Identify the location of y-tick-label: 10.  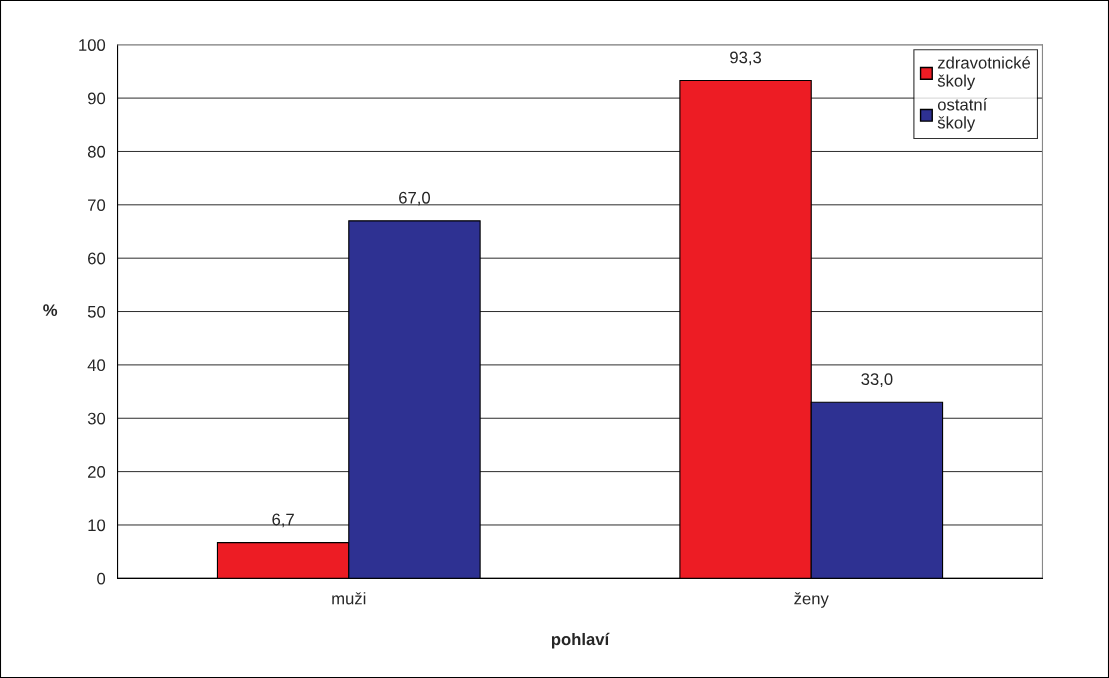
(97, 525).